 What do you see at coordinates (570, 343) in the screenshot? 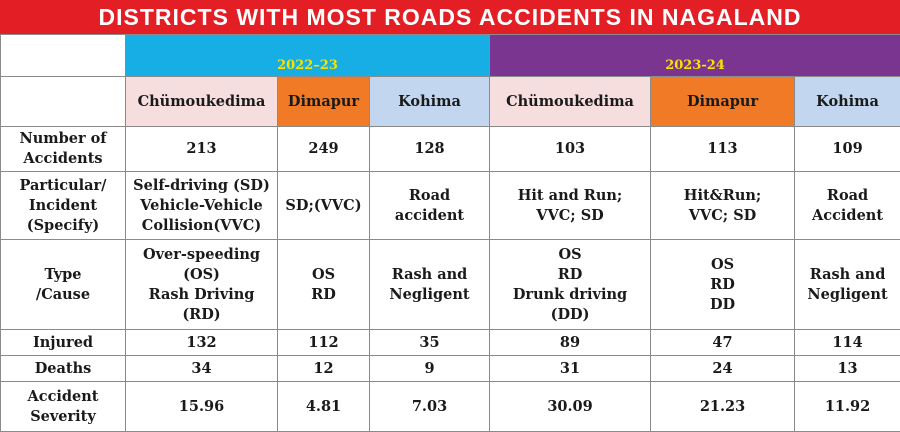
I see `table-cell: 89` at bounding box center [570, 343].